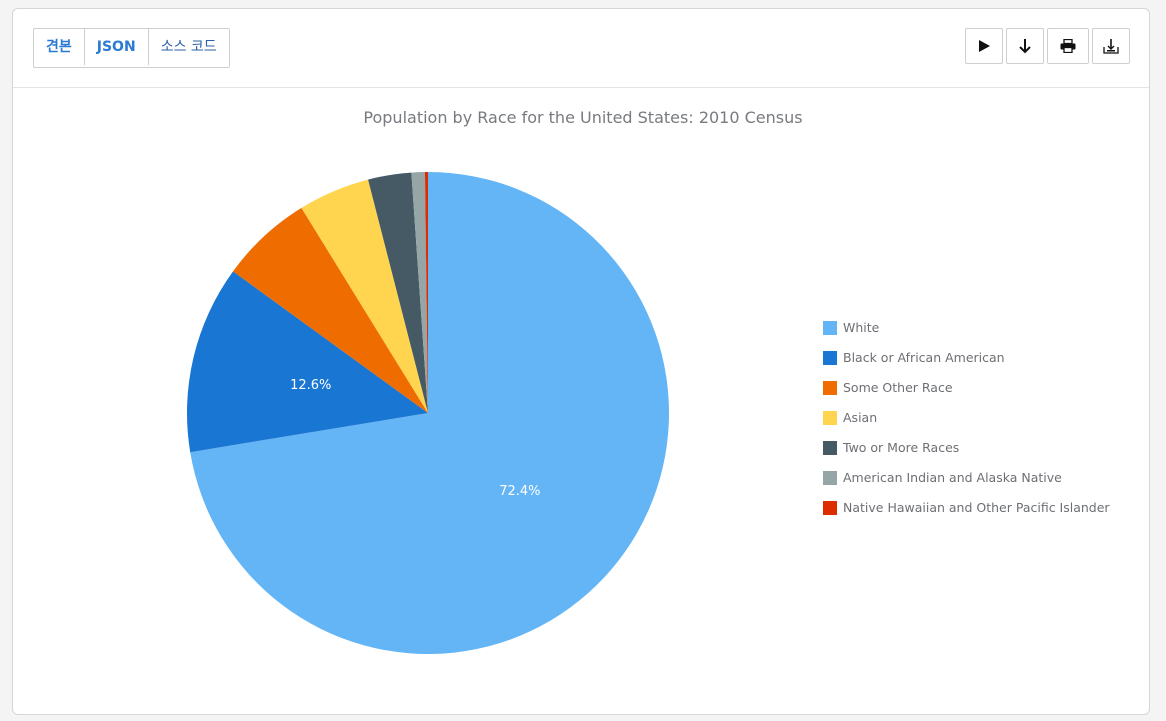  I want to click on legend-label-1: Black or African American, so click(924, 357).